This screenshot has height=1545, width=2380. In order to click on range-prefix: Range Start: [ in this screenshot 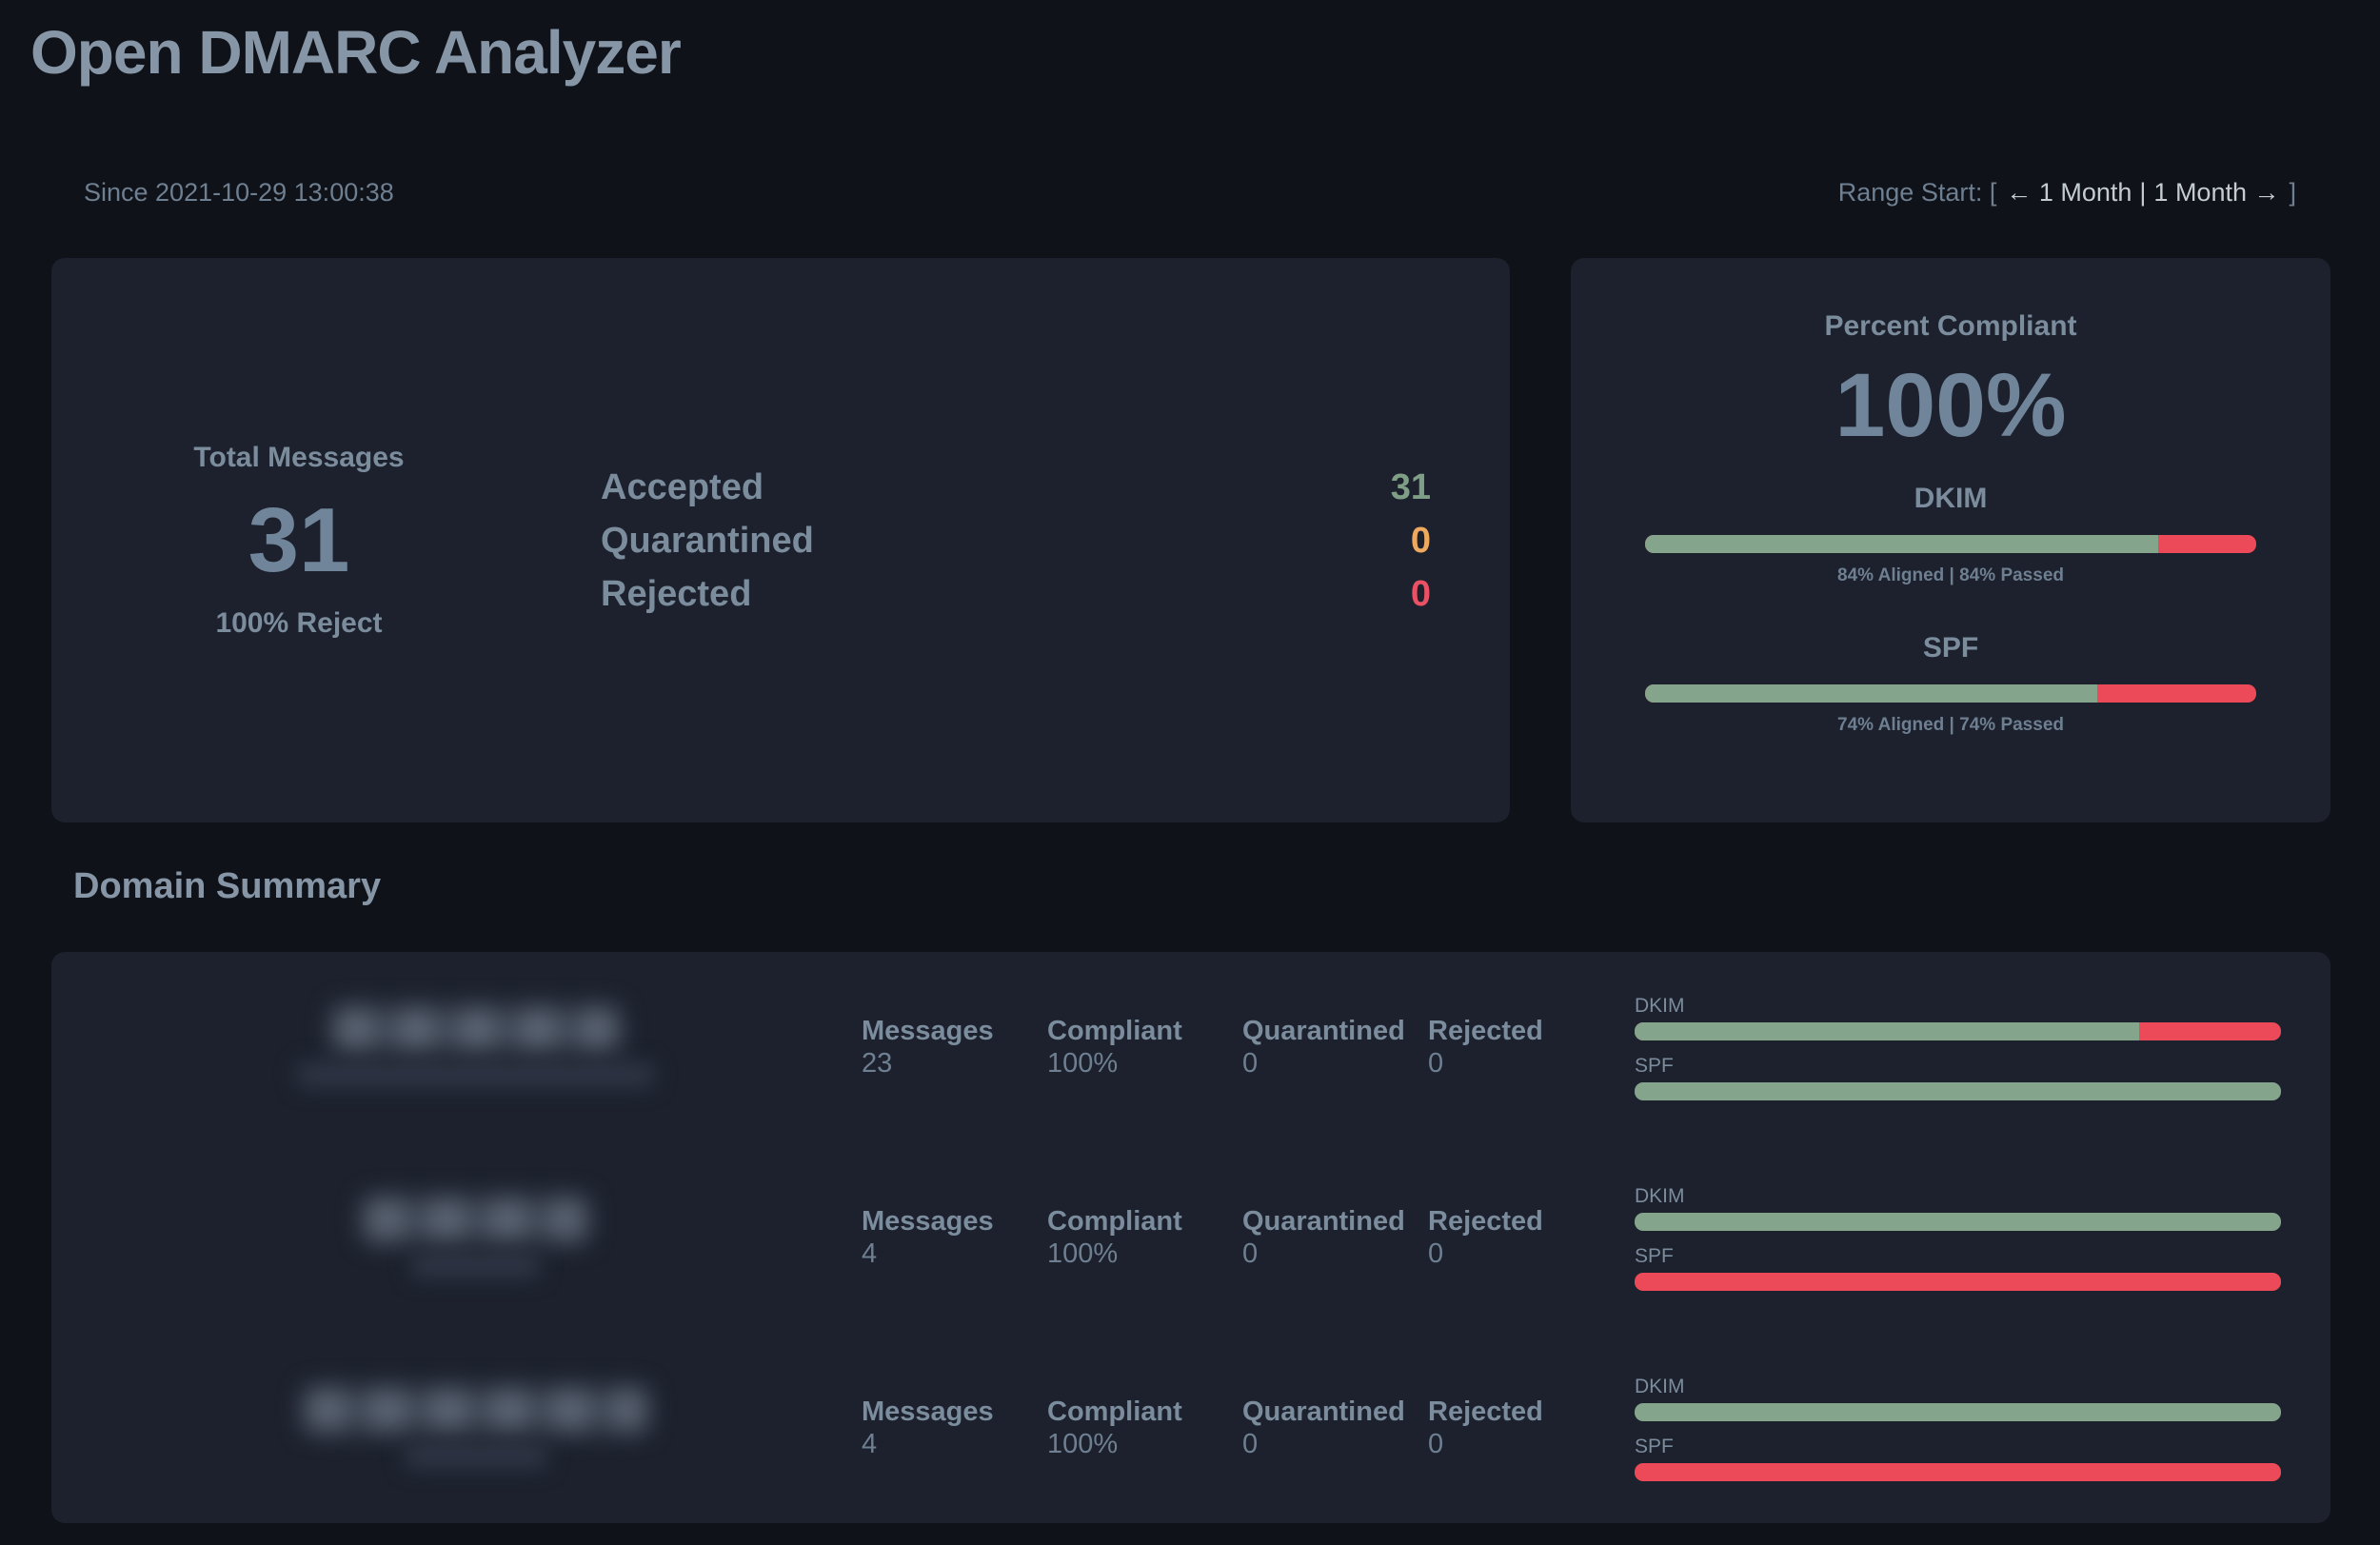, I will do `click(1917, 192)`.